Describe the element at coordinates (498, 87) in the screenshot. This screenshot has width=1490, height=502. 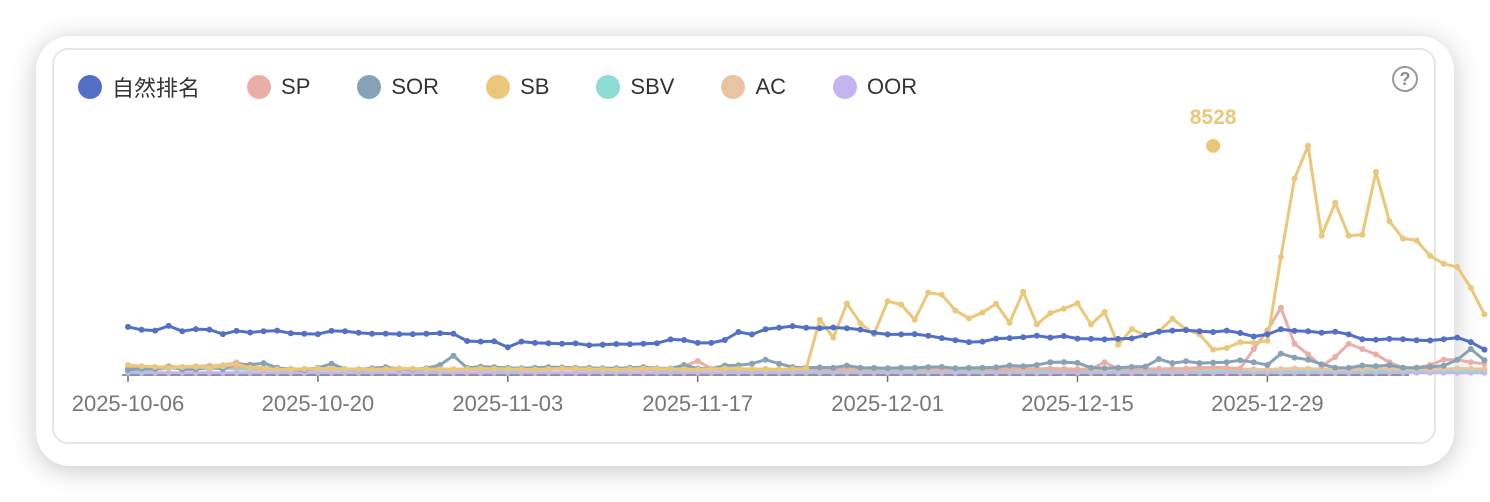
I see `legend-marker` at that location.